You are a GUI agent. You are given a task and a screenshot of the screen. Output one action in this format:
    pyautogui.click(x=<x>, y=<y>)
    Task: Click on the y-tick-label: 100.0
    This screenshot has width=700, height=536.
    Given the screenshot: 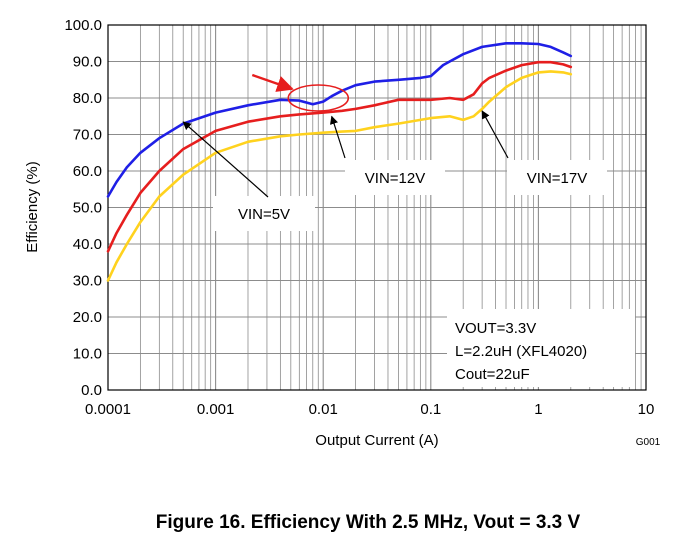 What is the action you would take?
    pyautogui.click(x=83, y=25)
    